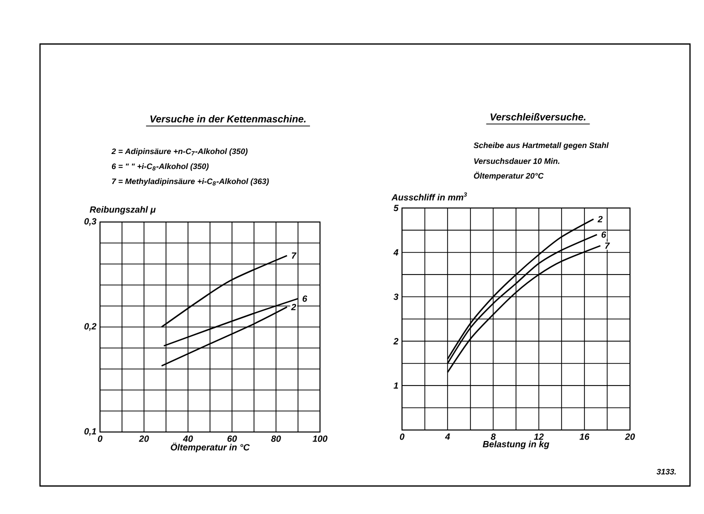  Describe the element at coordinates (123, 210) in the screenshot. I see `y-axis-title: Reibungszahl μ` at that location.